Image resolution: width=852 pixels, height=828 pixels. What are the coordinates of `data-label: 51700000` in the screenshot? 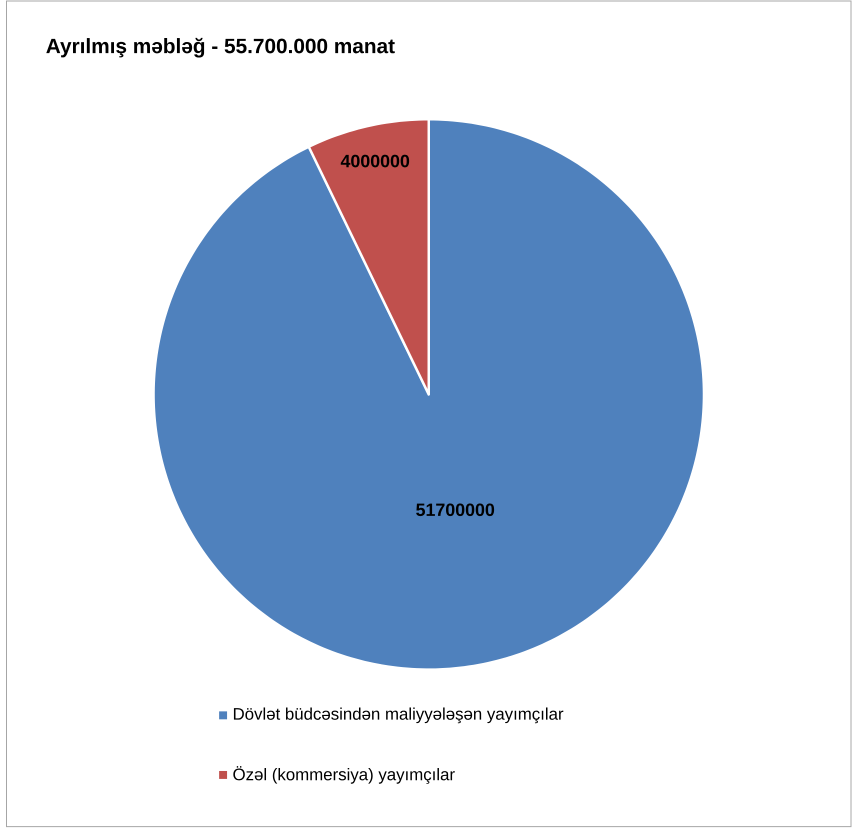 It's located at (455, 510).